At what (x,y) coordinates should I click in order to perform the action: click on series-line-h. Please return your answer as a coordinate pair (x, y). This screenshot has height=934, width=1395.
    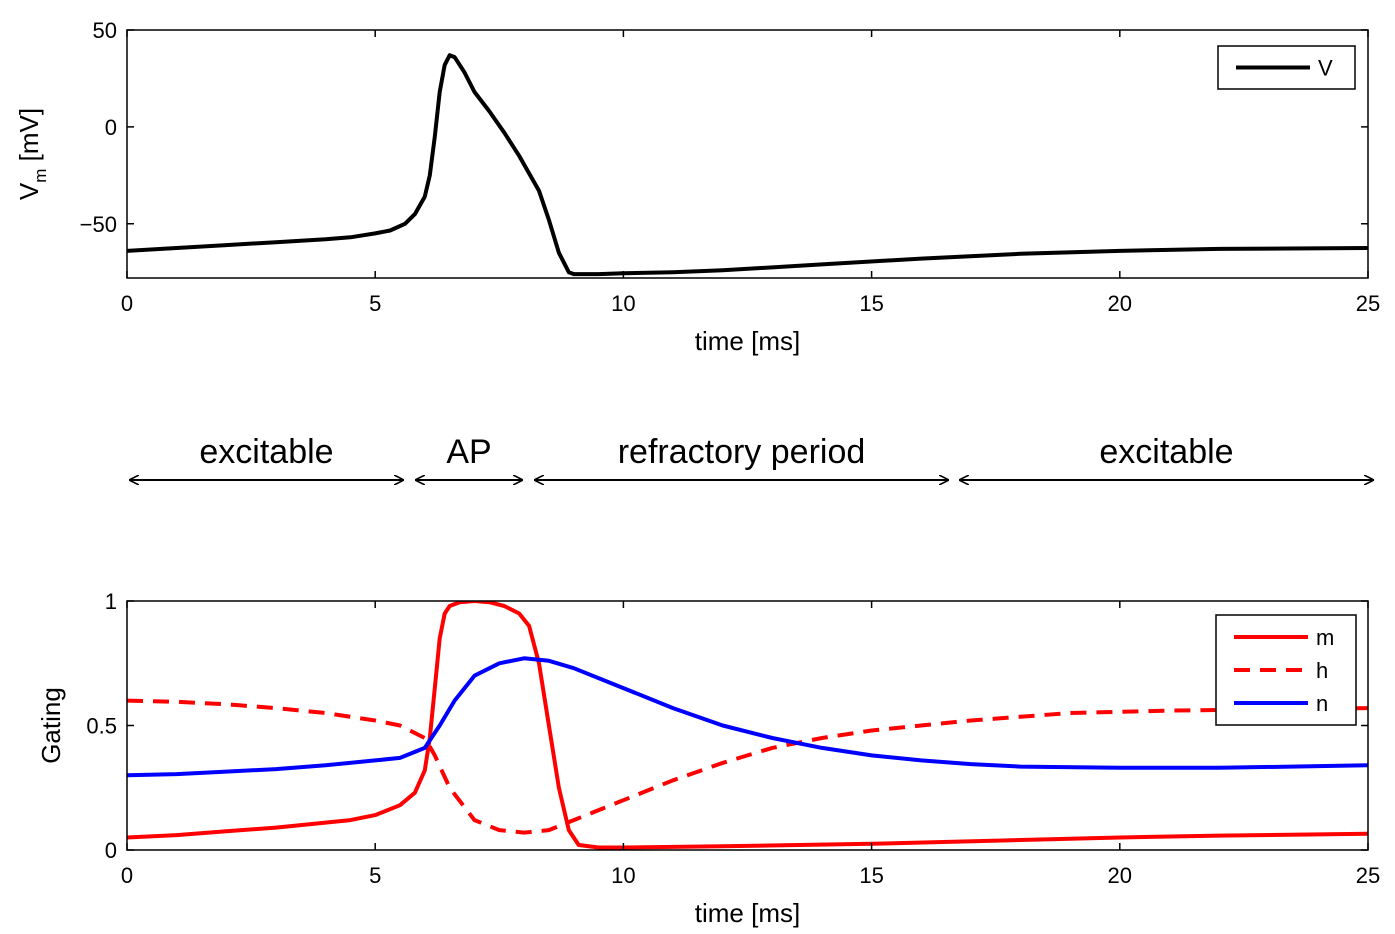
    Looking at the image, I should click on (747, 766).